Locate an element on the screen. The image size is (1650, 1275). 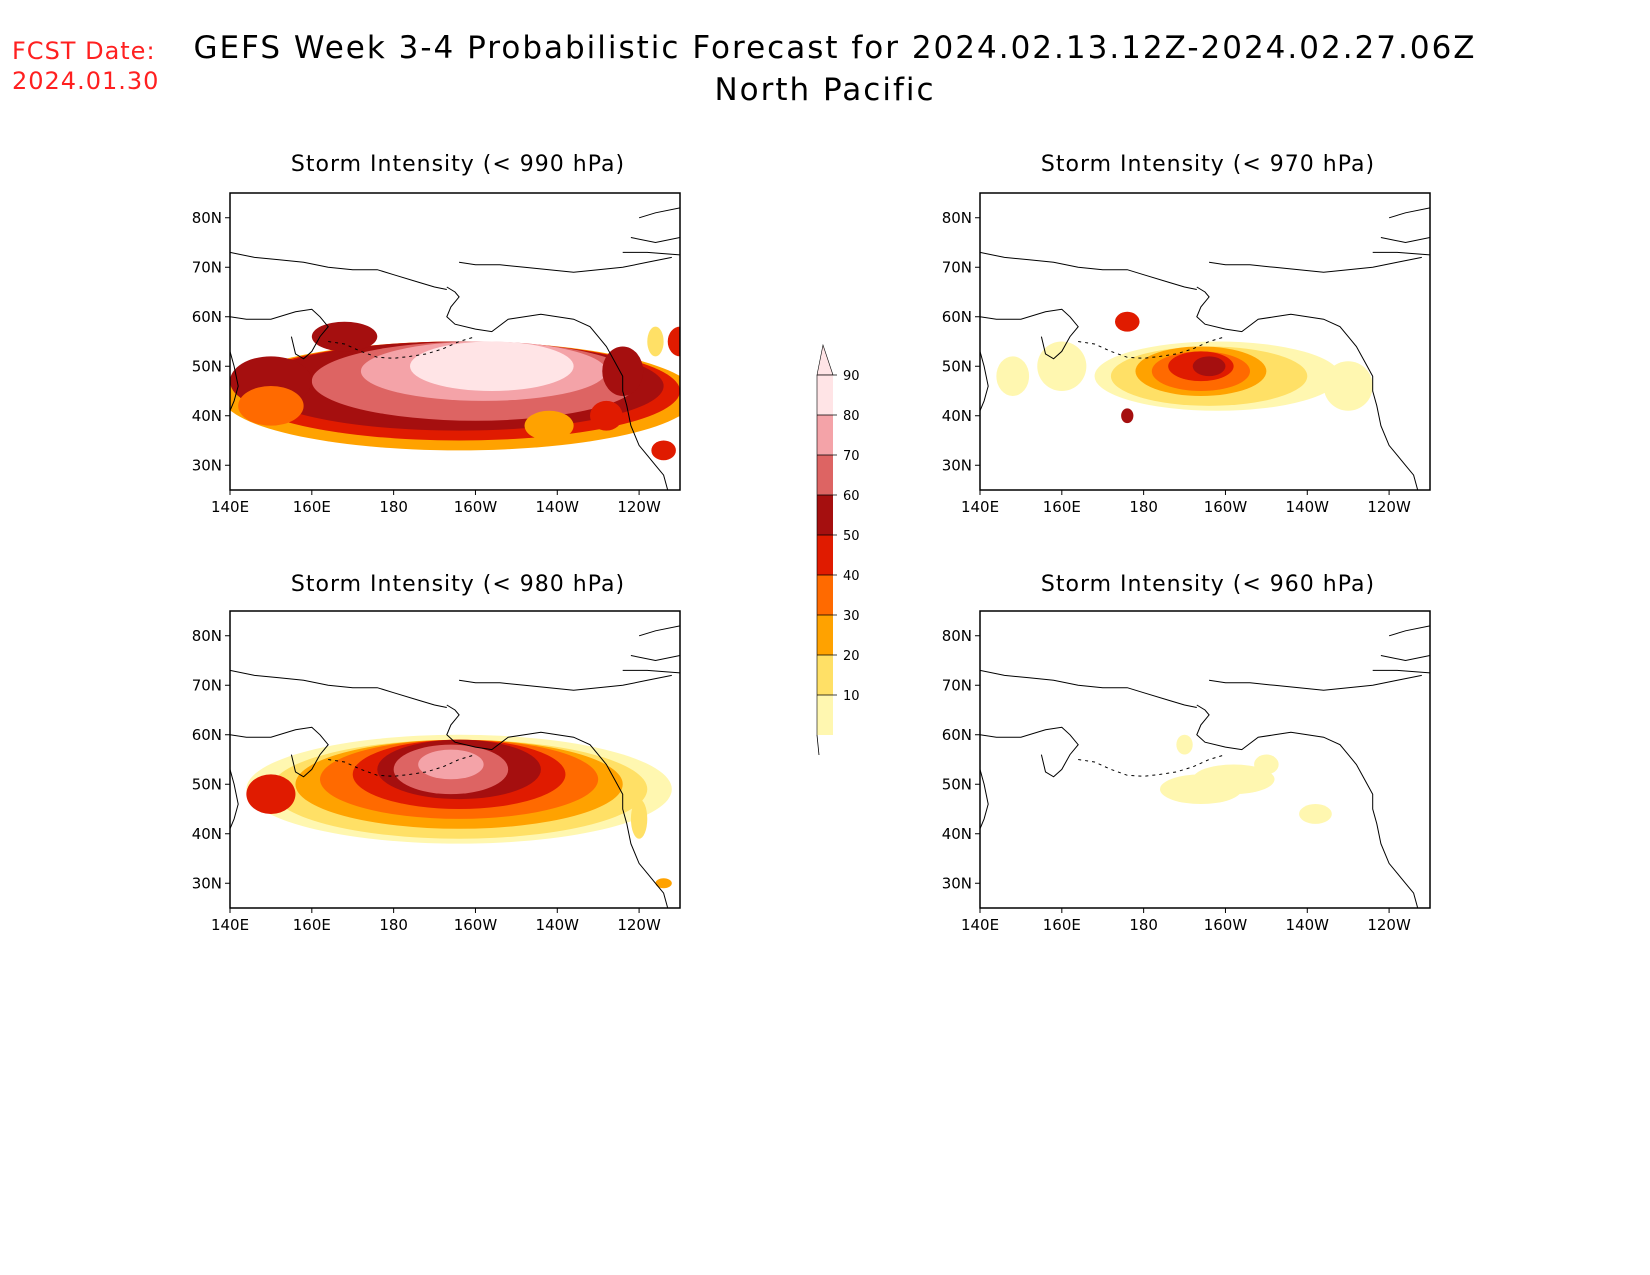
colorbar-label: 90 is located at coordinates (851, 376).